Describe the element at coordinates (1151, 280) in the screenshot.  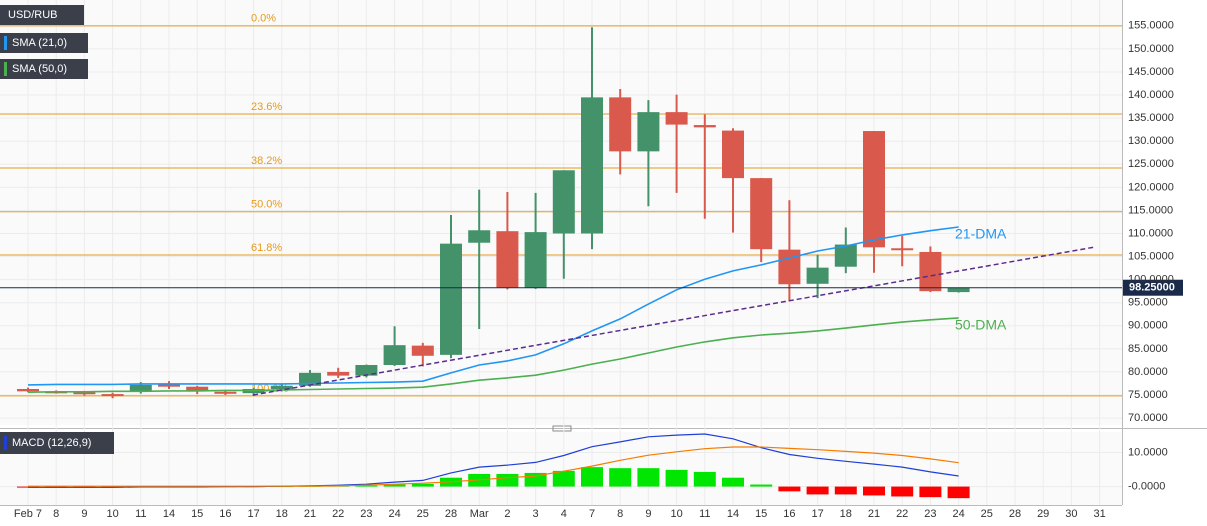
I see `y-tick-label: 100.0000` at that location.